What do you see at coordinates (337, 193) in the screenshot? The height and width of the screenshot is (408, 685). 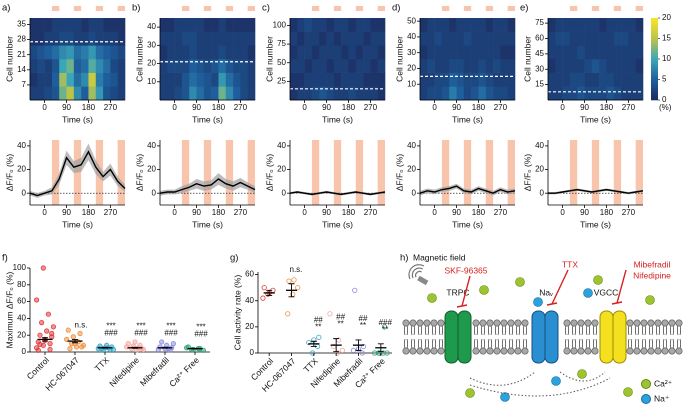 I see `trace-line` at bounding box center [337, 193].